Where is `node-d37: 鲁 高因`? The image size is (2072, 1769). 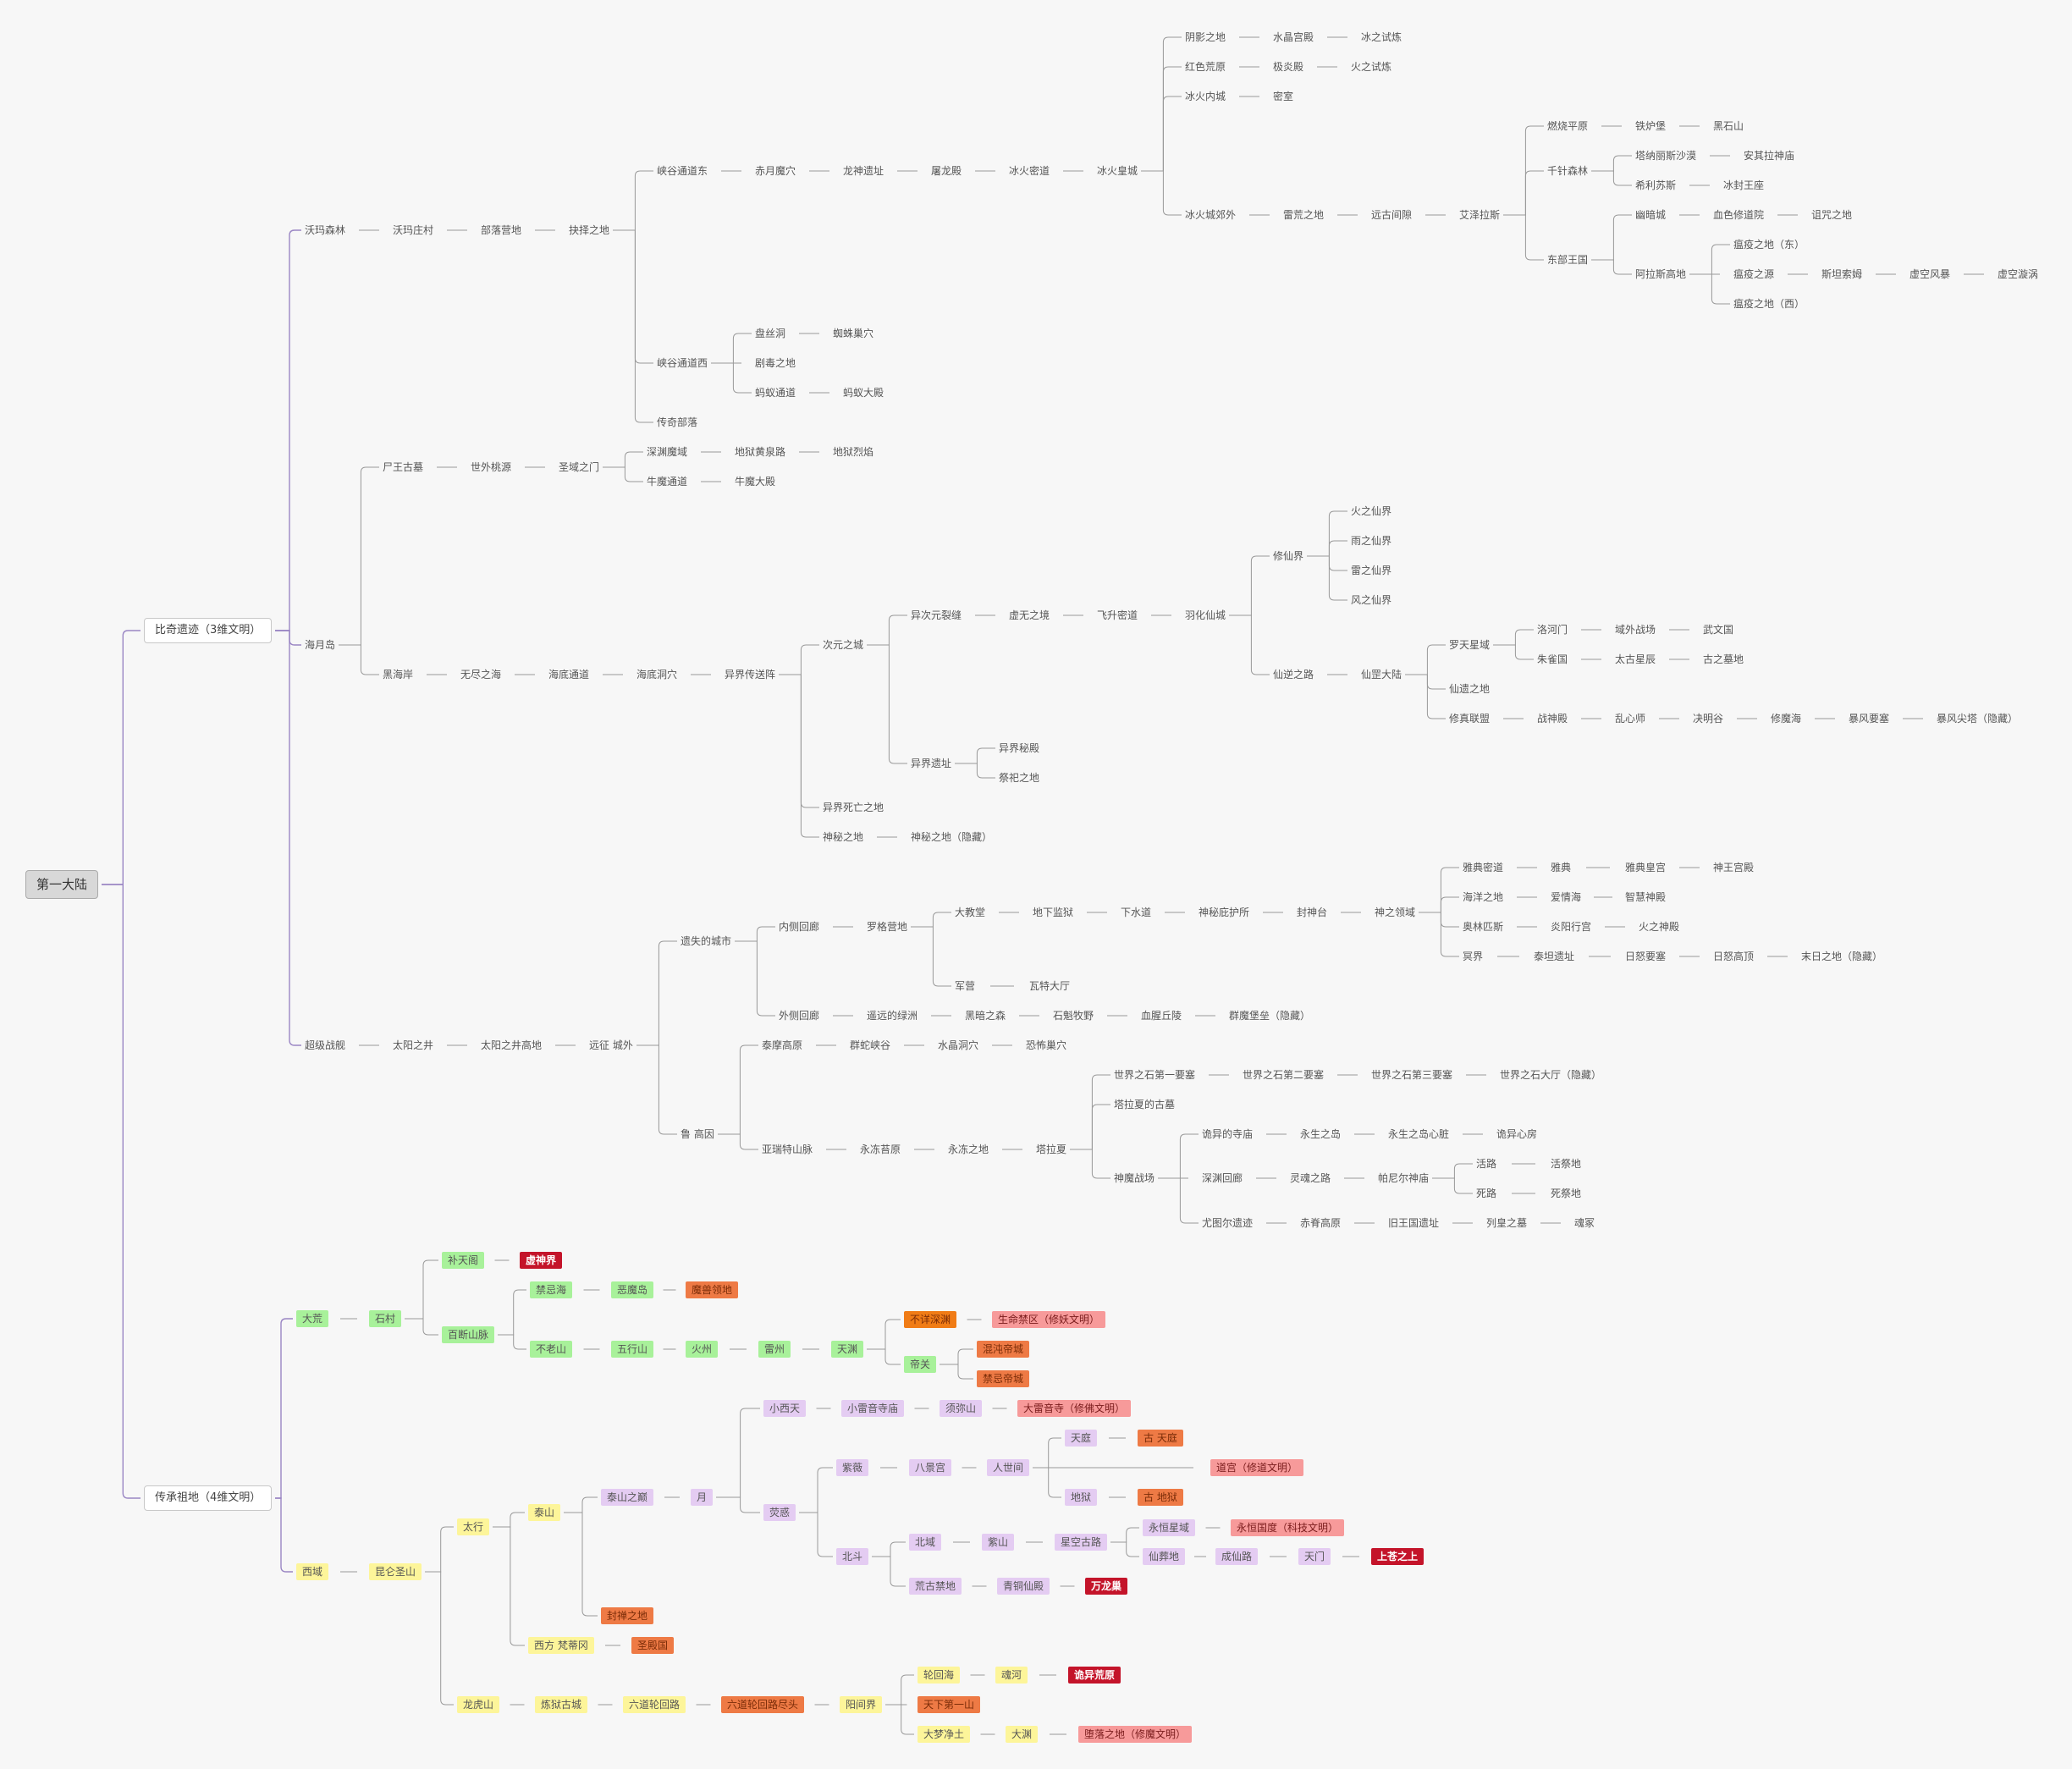
node-d37: 鲁 高因 is located at coordinates (697, 1134).